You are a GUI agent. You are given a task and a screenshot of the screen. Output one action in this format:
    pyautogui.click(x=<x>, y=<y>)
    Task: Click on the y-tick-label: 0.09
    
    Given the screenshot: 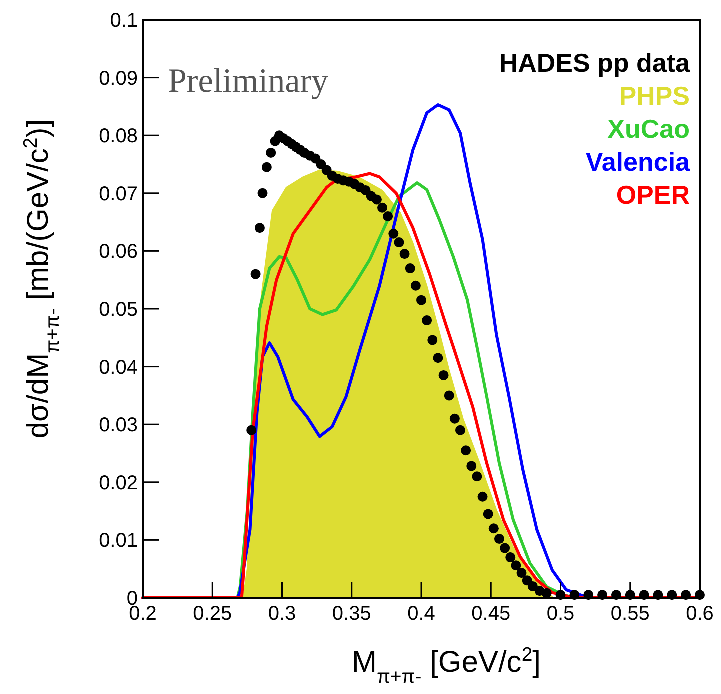 What is the action you would take?
    pyautogui.click(x=118, y=79)
    